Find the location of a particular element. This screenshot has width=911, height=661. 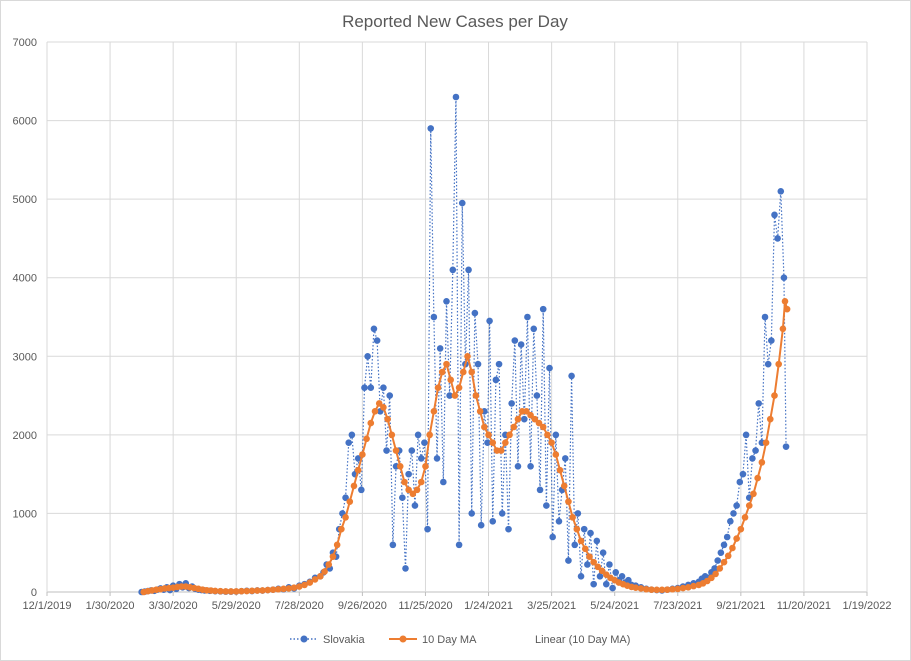

x-tick-label-4: 7/28/2020 is located at coordinates (299, 606).